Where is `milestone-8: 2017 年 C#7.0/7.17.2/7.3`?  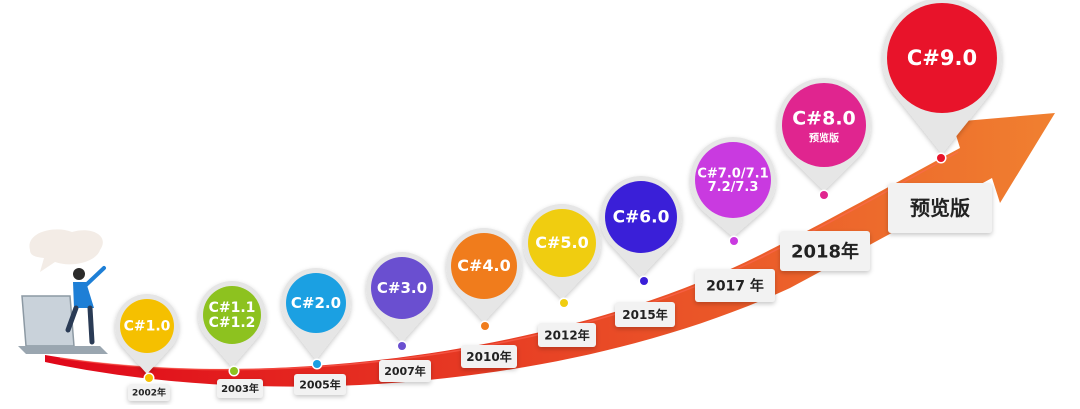 milestone-8: 2017 年 C#7.0/7.17.2/7.3 is located at coordinates (733, 219).